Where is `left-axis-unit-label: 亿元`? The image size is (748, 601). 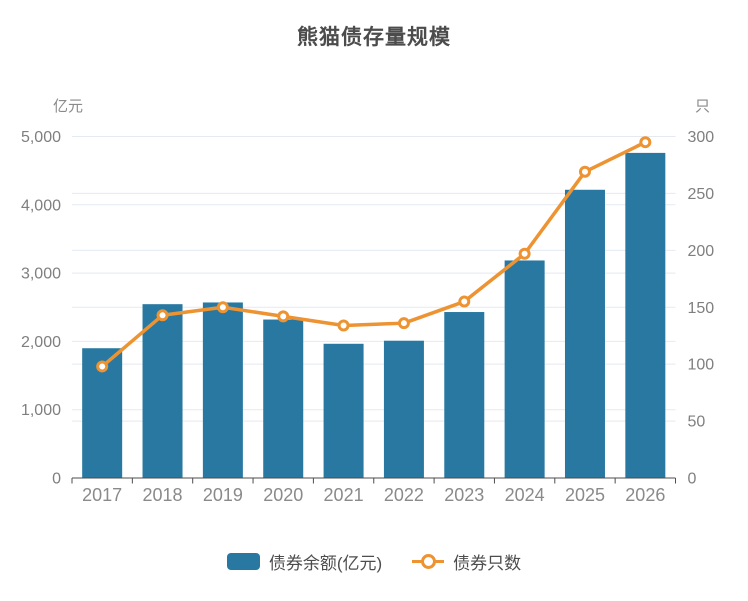 left-axis-unit-label: 亿元 is located at coordinates (68, 106).